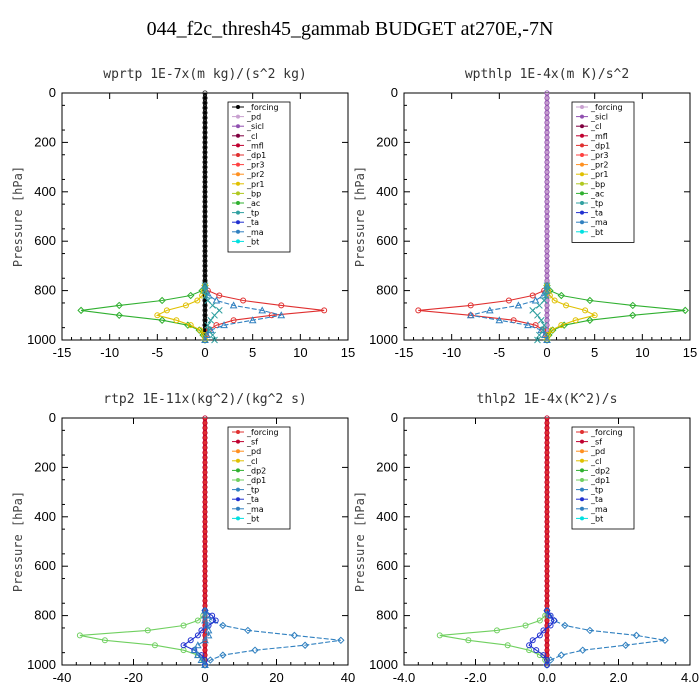  I want to click on legend-label: _ma, so click(599, 222).